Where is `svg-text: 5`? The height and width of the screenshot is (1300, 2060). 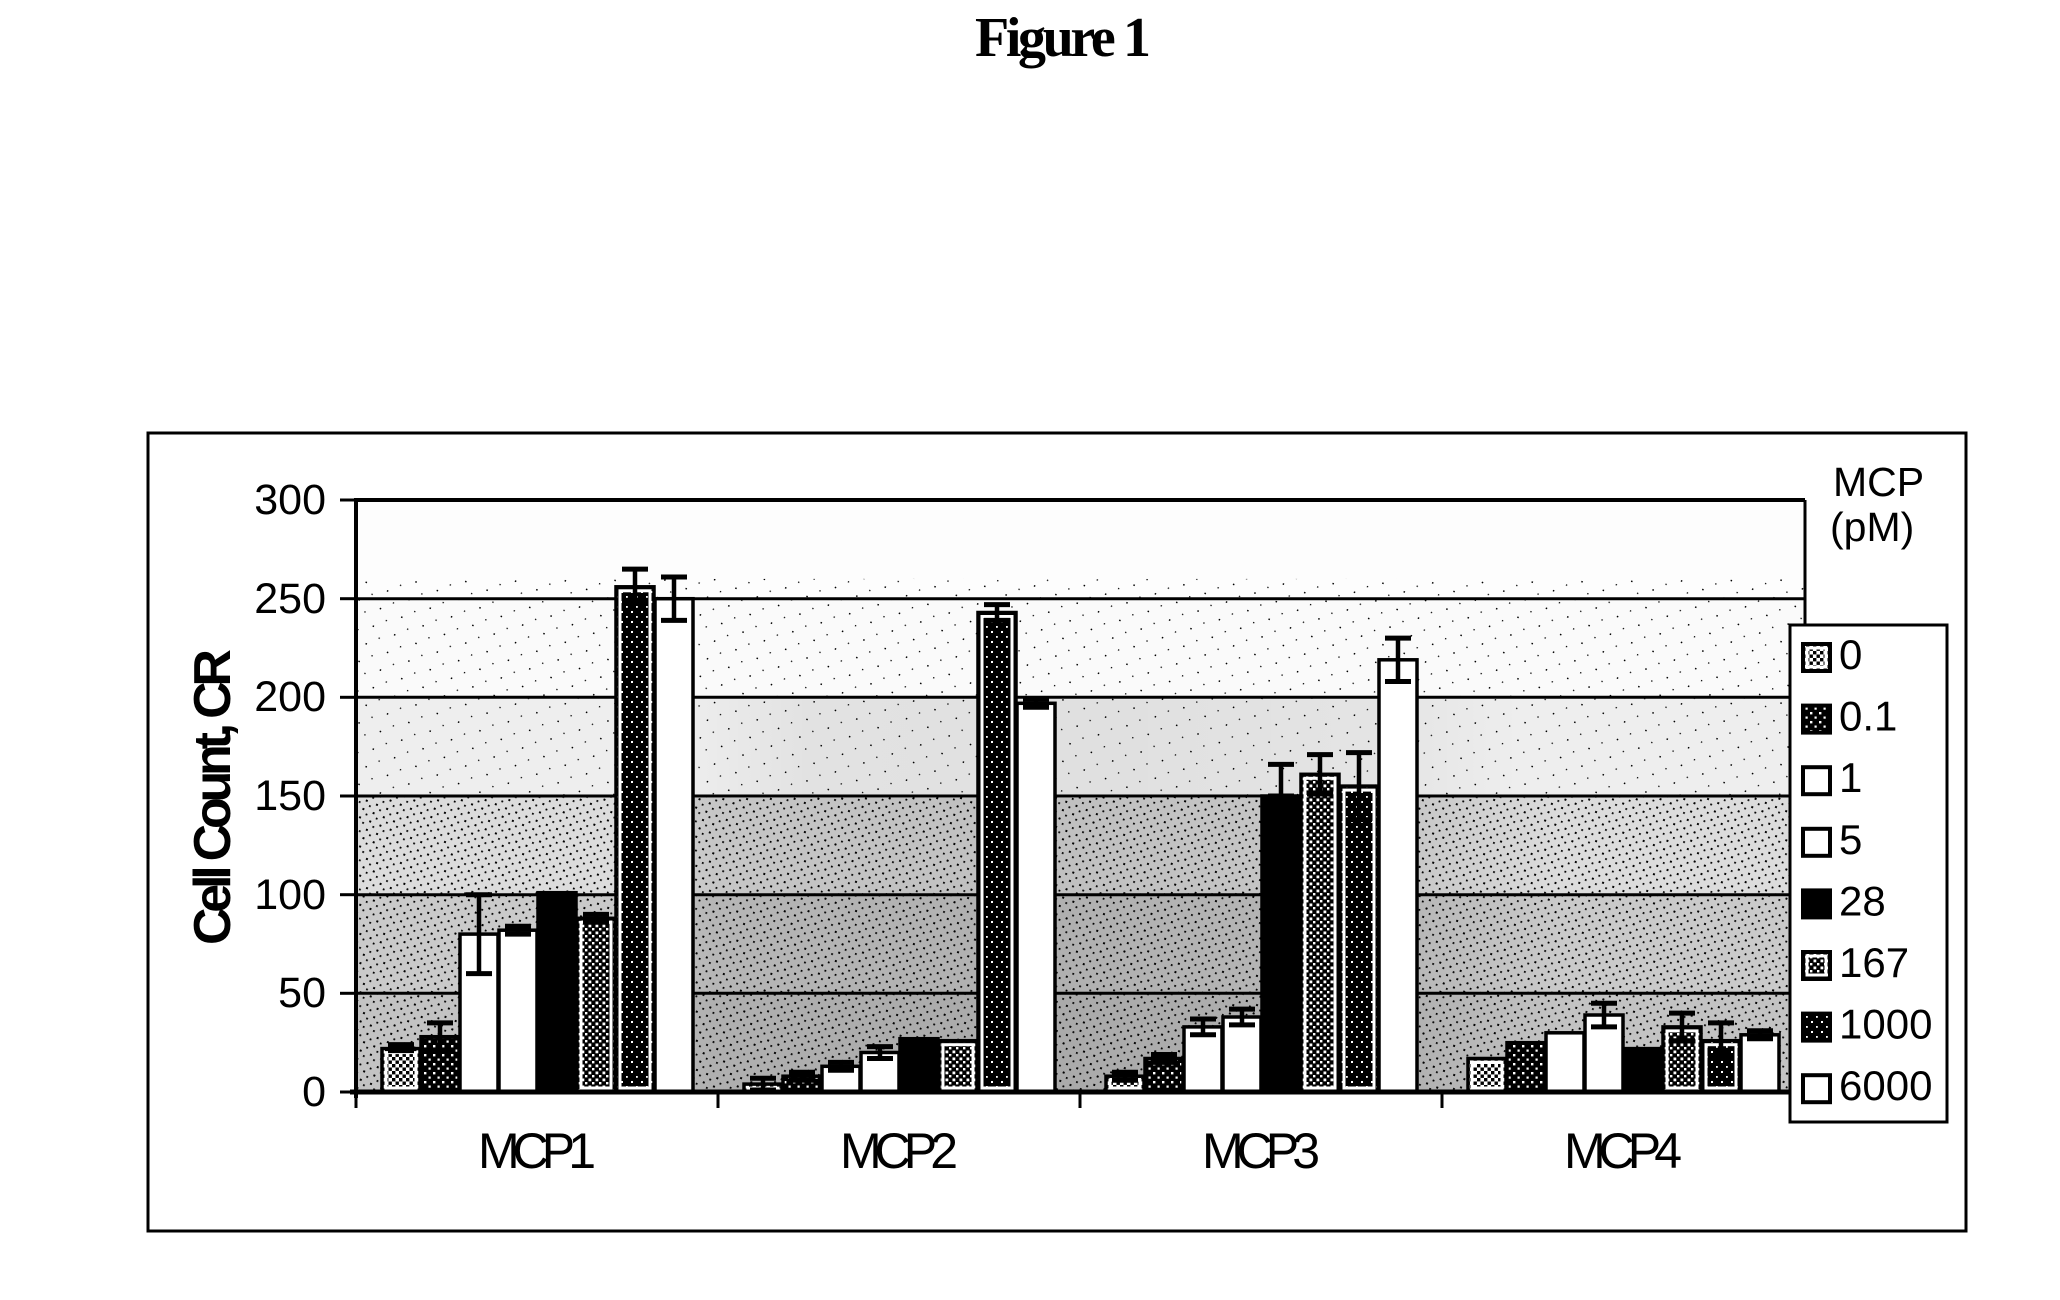
svg-text: 5 is located at coordinates (1850, 839).